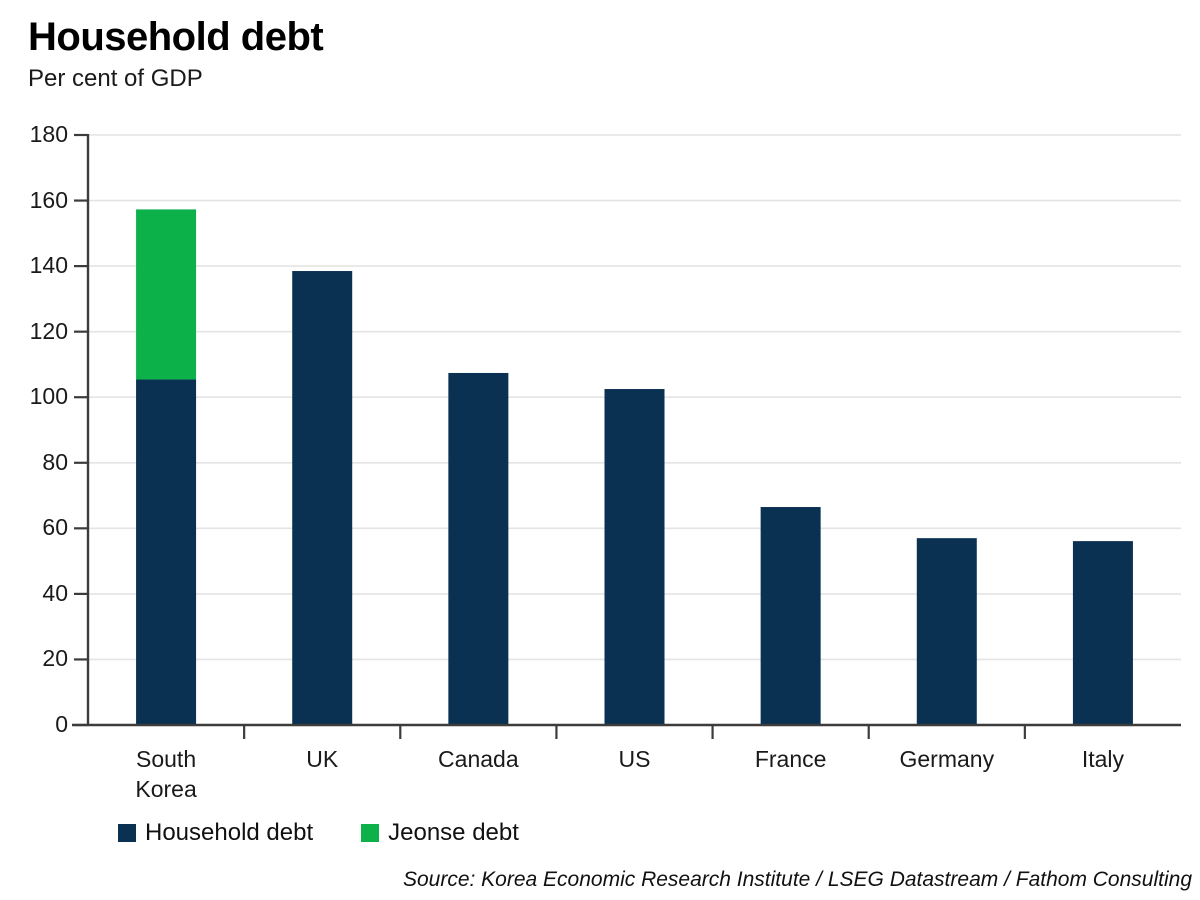 Image resolution: width=1200 pixels, height=900 pixels. I want to click on x-axis-tick-line: Canada, so click(478, 759).